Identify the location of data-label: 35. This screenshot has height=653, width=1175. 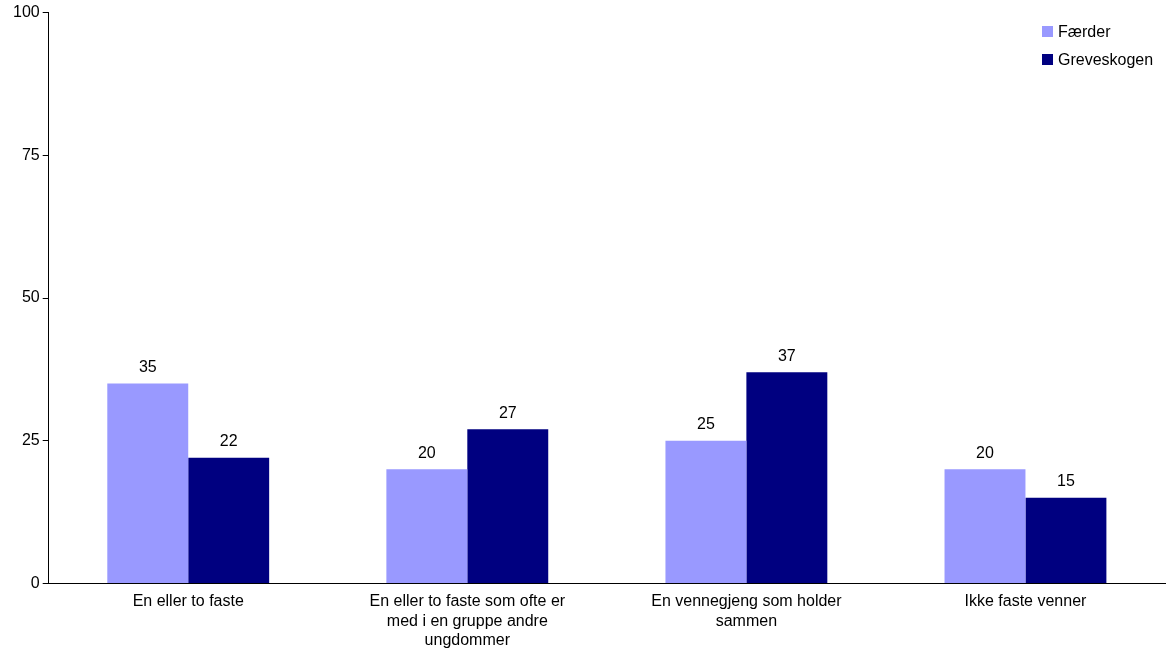
(147, 367).